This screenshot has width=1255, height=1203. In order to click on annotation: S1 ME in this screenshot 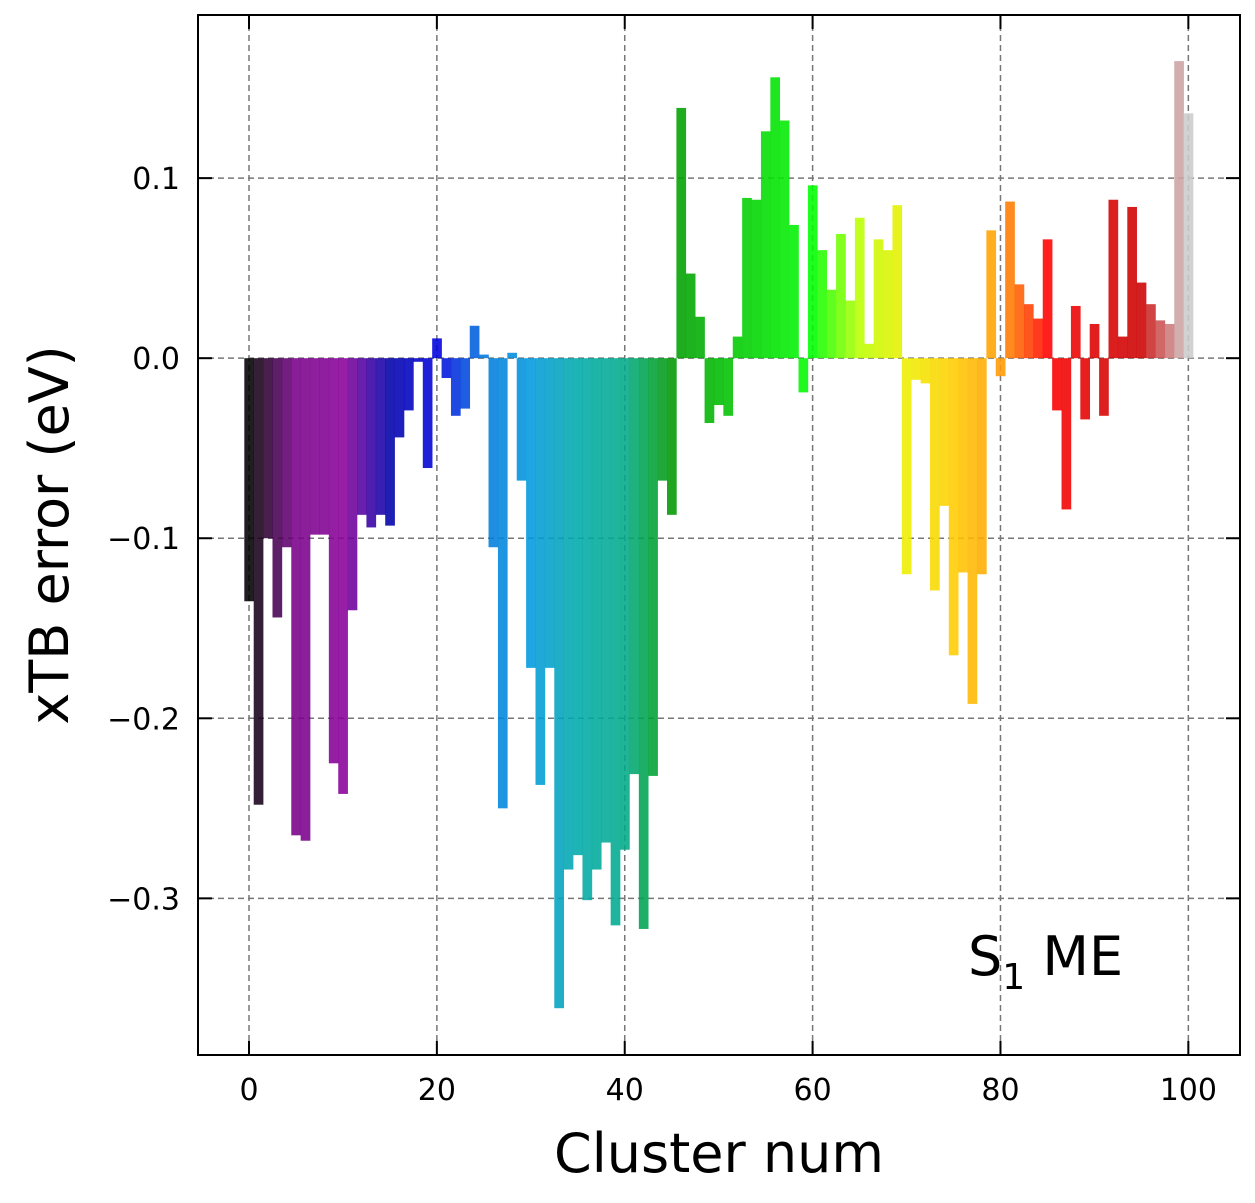, I will do `click(1045, 961)`.